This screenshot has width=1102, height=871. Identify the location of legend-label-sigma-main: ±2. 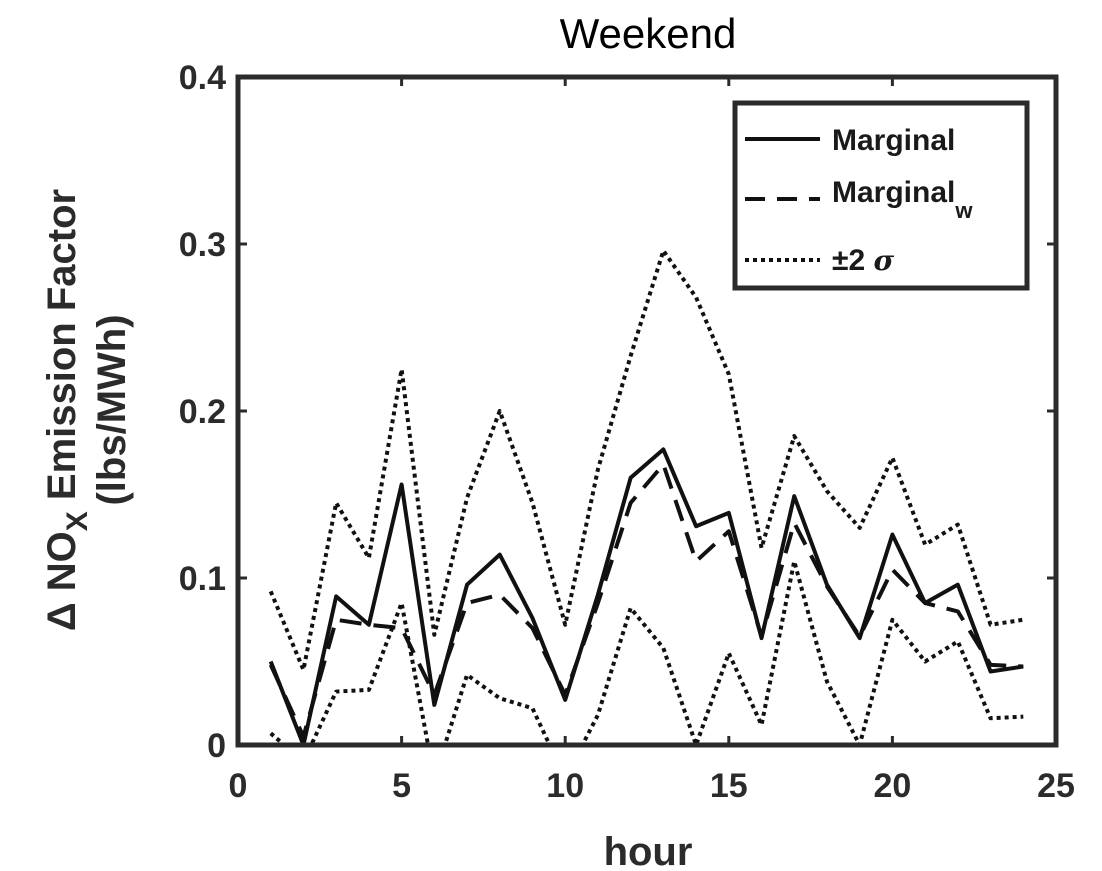
(852, 260).